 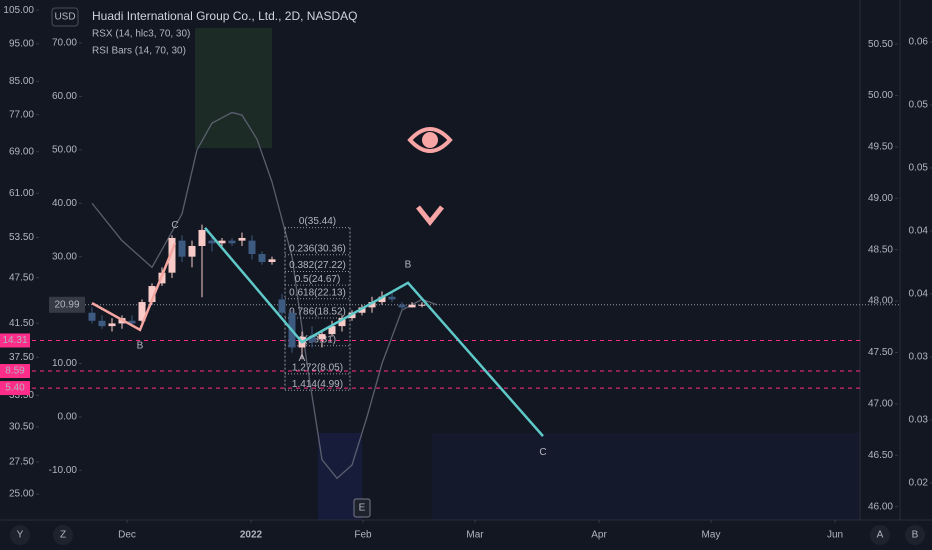 What do you see at coordinates (64, 43) in the screenshot?
I see `y-label: 70.00` at bounding box center [64, 43].